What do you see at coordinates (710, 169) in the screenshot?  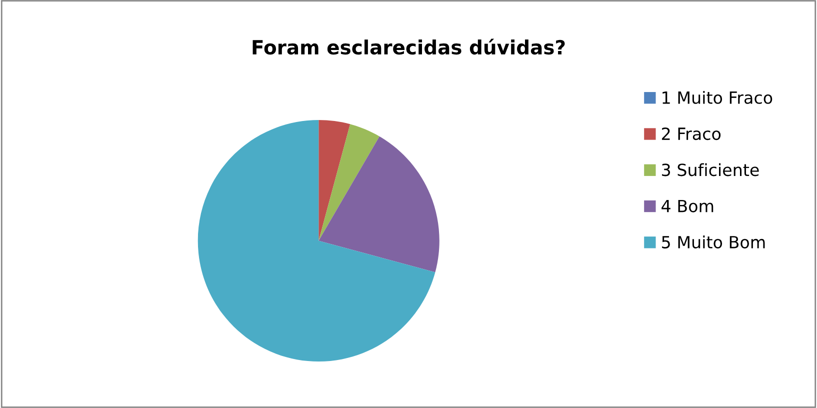 I see `legend-label: 3 Suficiente` at bounding box center [710, 169].